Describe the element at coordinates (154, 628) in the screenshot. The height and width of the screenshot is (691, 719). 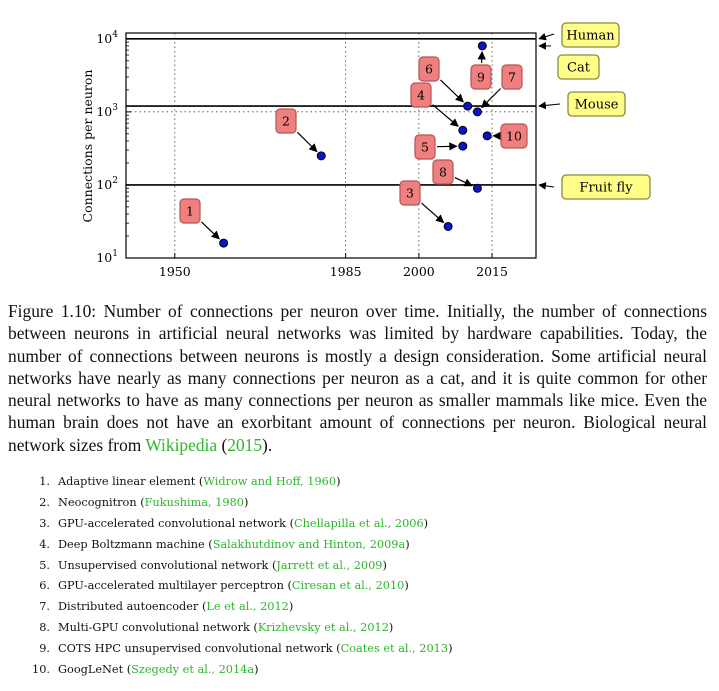
I see `reference-text: Multi-GPU convolutional network` at that location.